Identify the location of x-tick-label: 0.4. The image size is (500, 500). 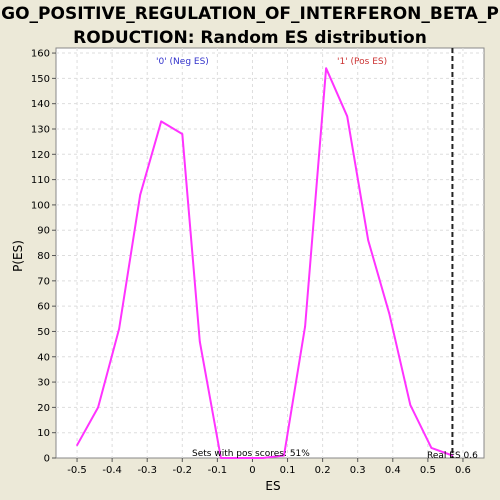
(393, 470).